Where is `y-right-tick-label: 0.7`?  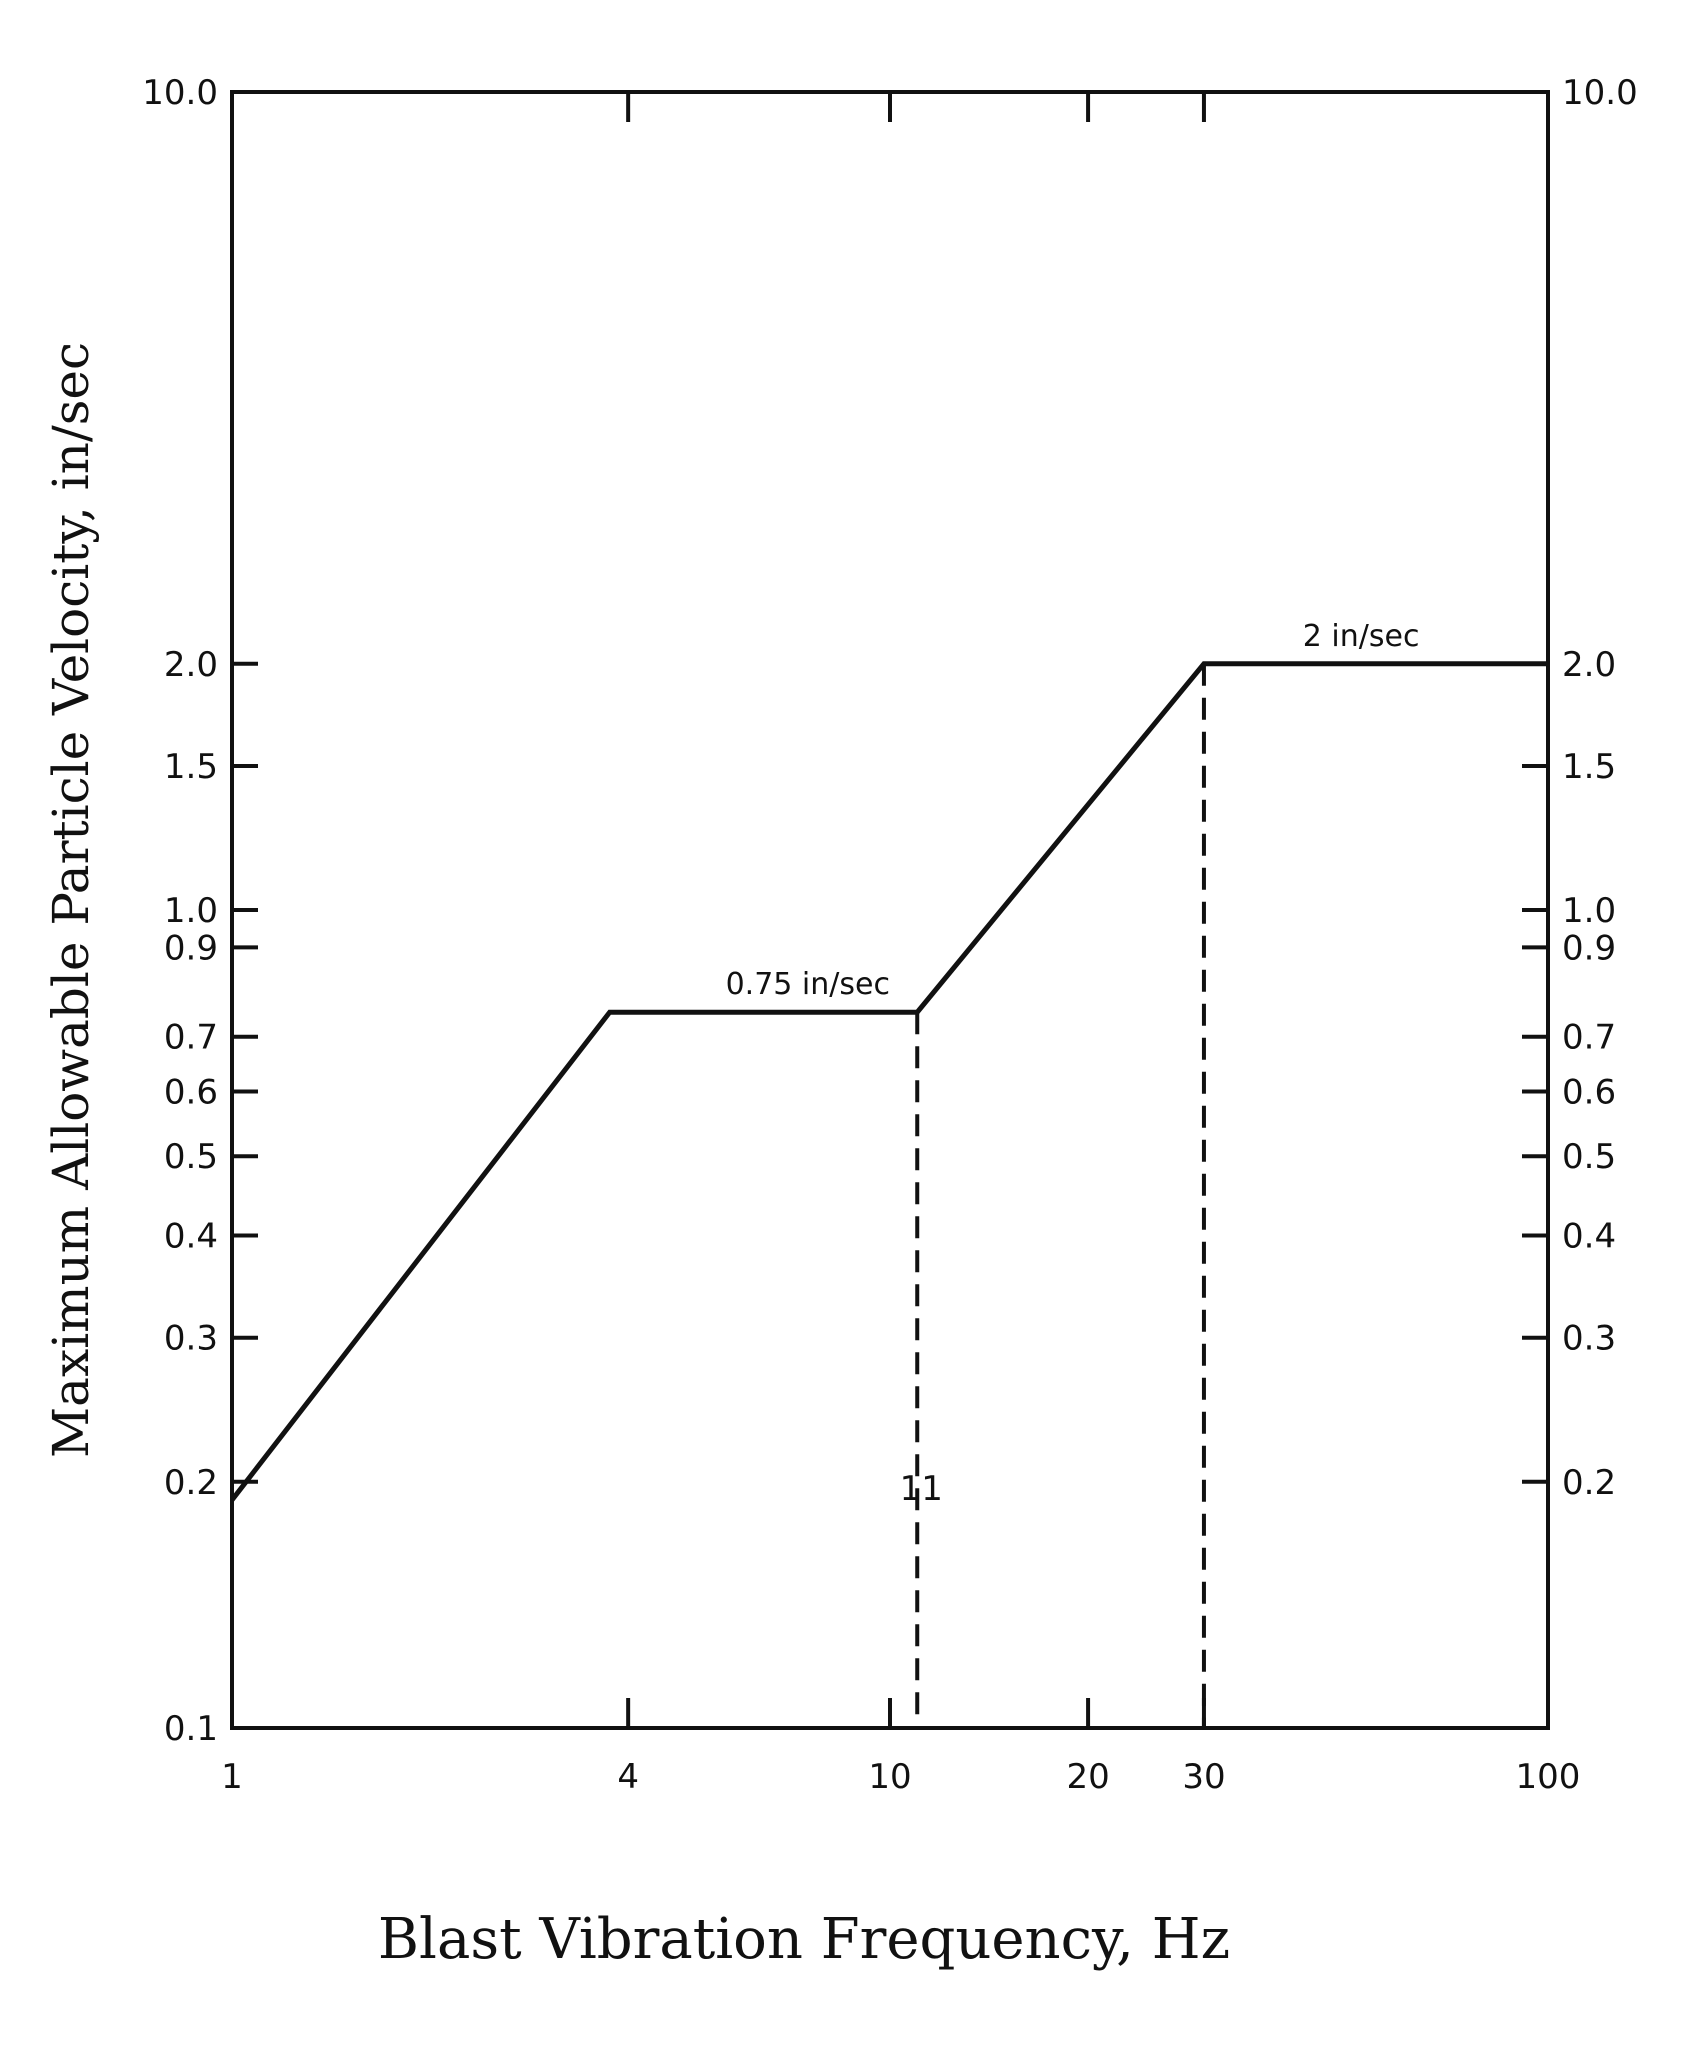 y-right-tick-label: 0.7 is located at coordinates (1589, 1038).